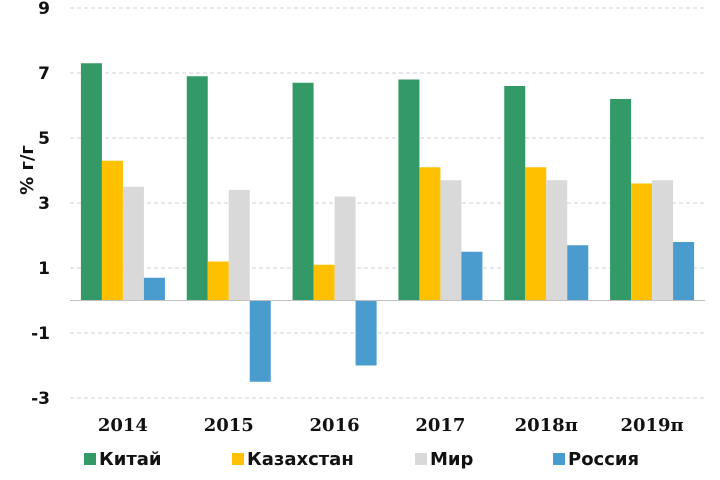 The width and height of the screenshot is (720, 480). Describe the element at coordinates (440, 425) in the screenshot. I see `x-category-label: 2017` at that location.